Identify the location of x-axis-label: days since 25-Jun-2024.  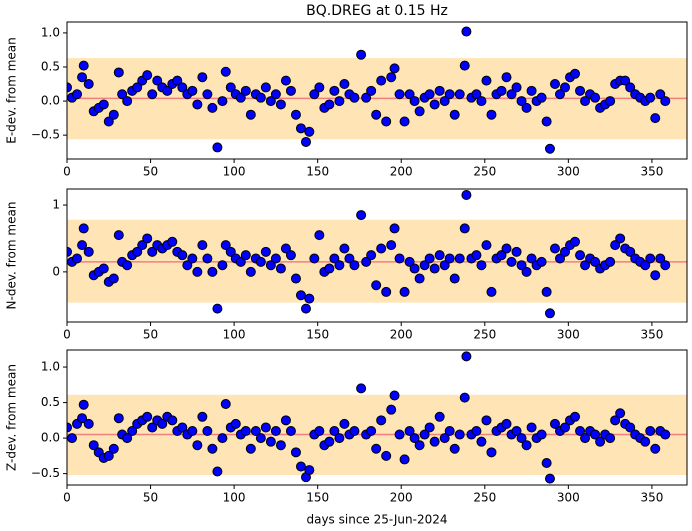
(376, 520).